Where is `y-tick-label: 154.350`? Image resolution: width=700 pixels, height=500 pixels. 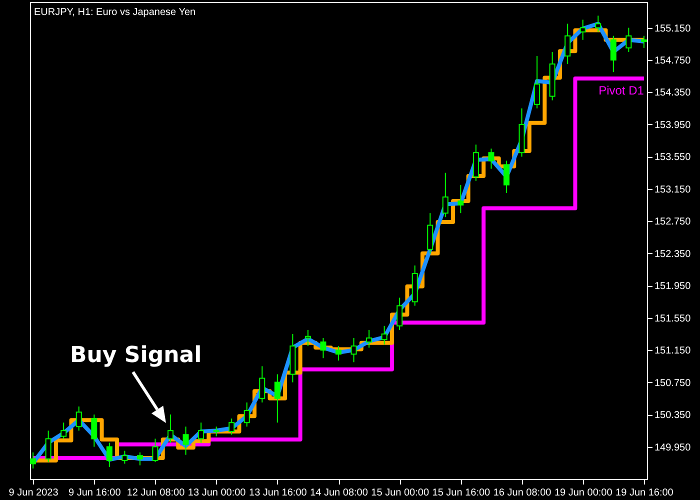
y-tick-label: 154.350 is located at coordinates (673, 93).